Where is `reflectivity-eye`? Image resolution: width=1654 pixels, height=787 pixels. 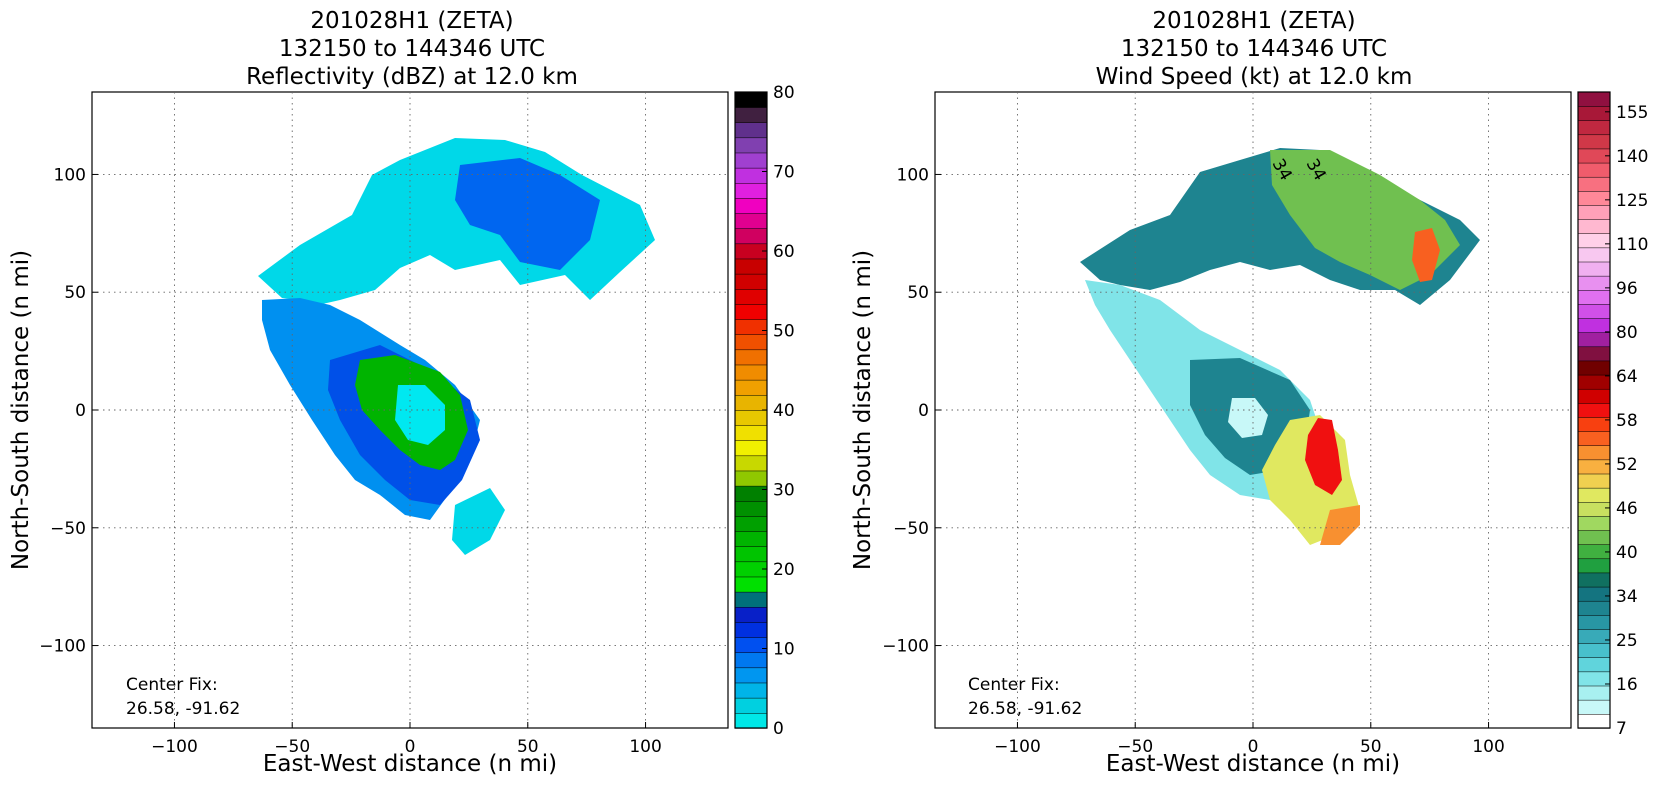 reflectivity-eye is located at coordinates (420, 415).